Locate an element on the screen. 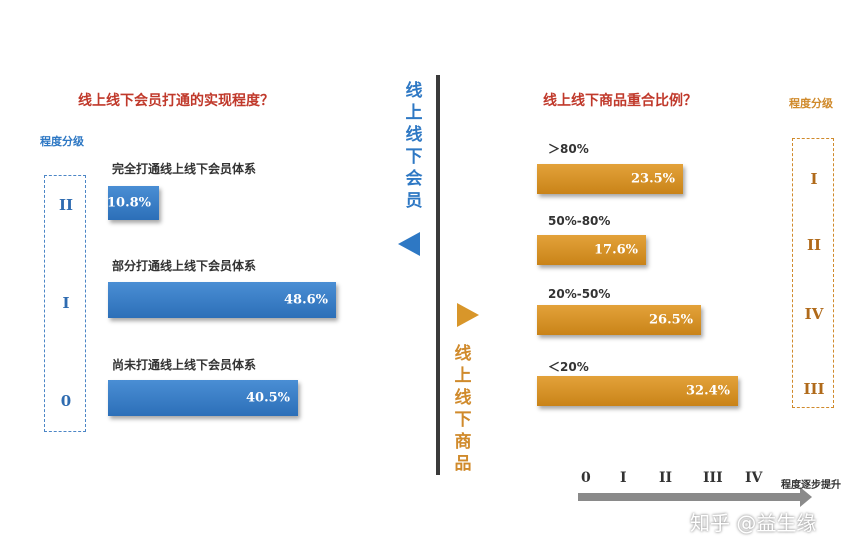 The width and height of the screenshot is (868, 550). left-chart-title: 线上线下会员打通的实现程度？ is located at coordinates (176, 101).